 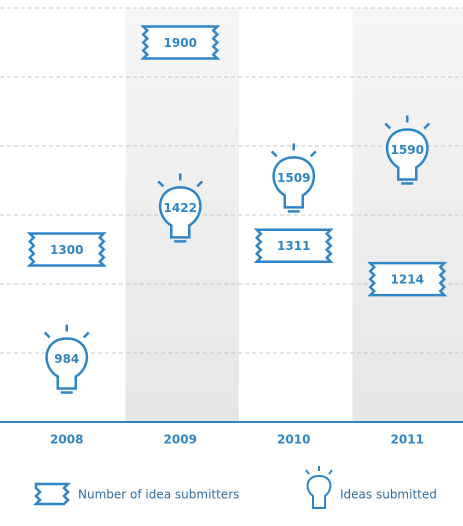 What do you see at coordinates (180, 208) in the screenshot?
I see `value-label: 1422` at bounding box center [180, 208].